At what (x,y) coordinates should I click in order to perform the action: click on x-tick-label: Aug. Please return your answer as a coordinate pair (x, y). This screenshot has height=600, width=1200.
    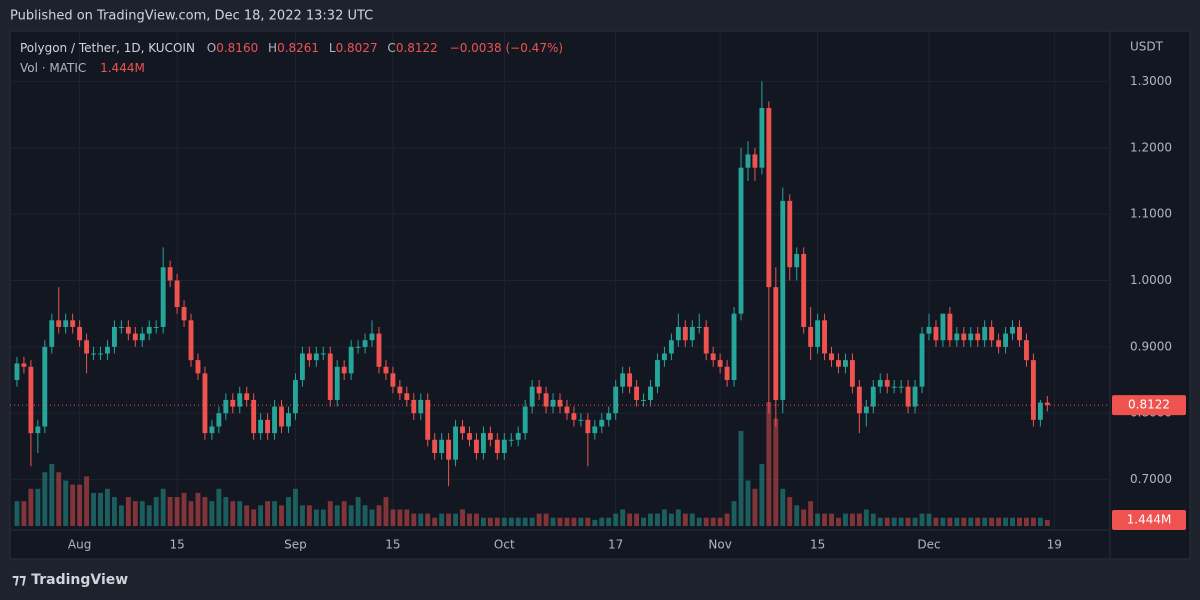
    Looking at the image, I should click on (79, 545).